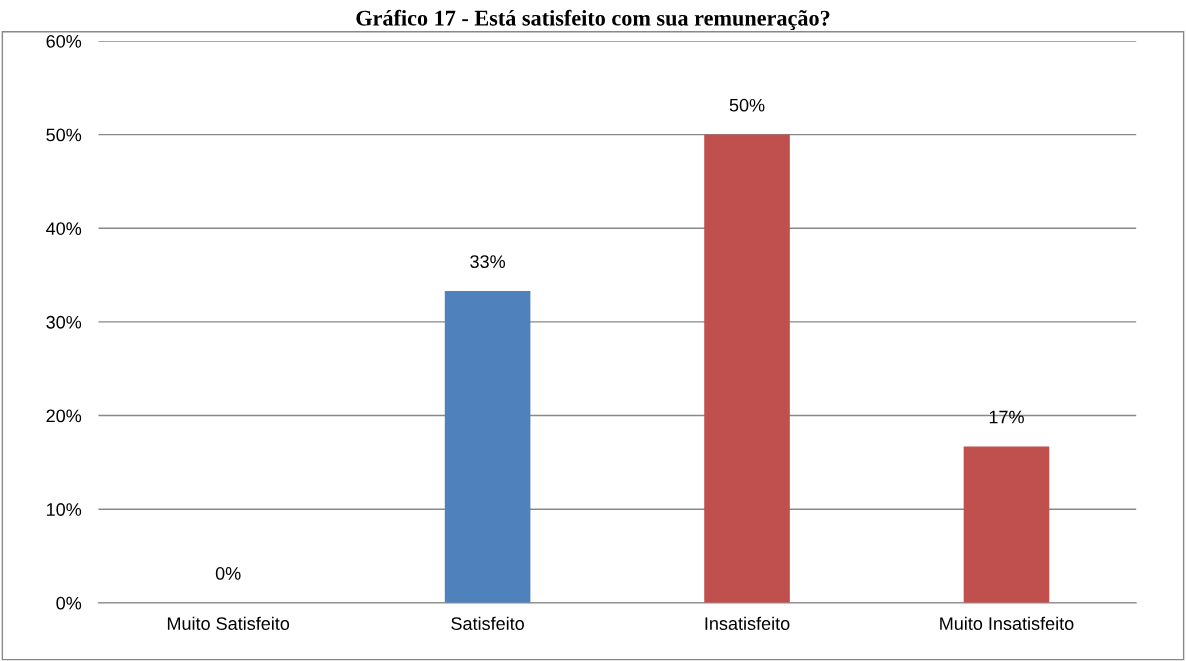 This screenshot has height=661, width=1186. Describe the element at coordinates (64, 228) in the screenshot. I see `y-tick-label: 40%` at that location.